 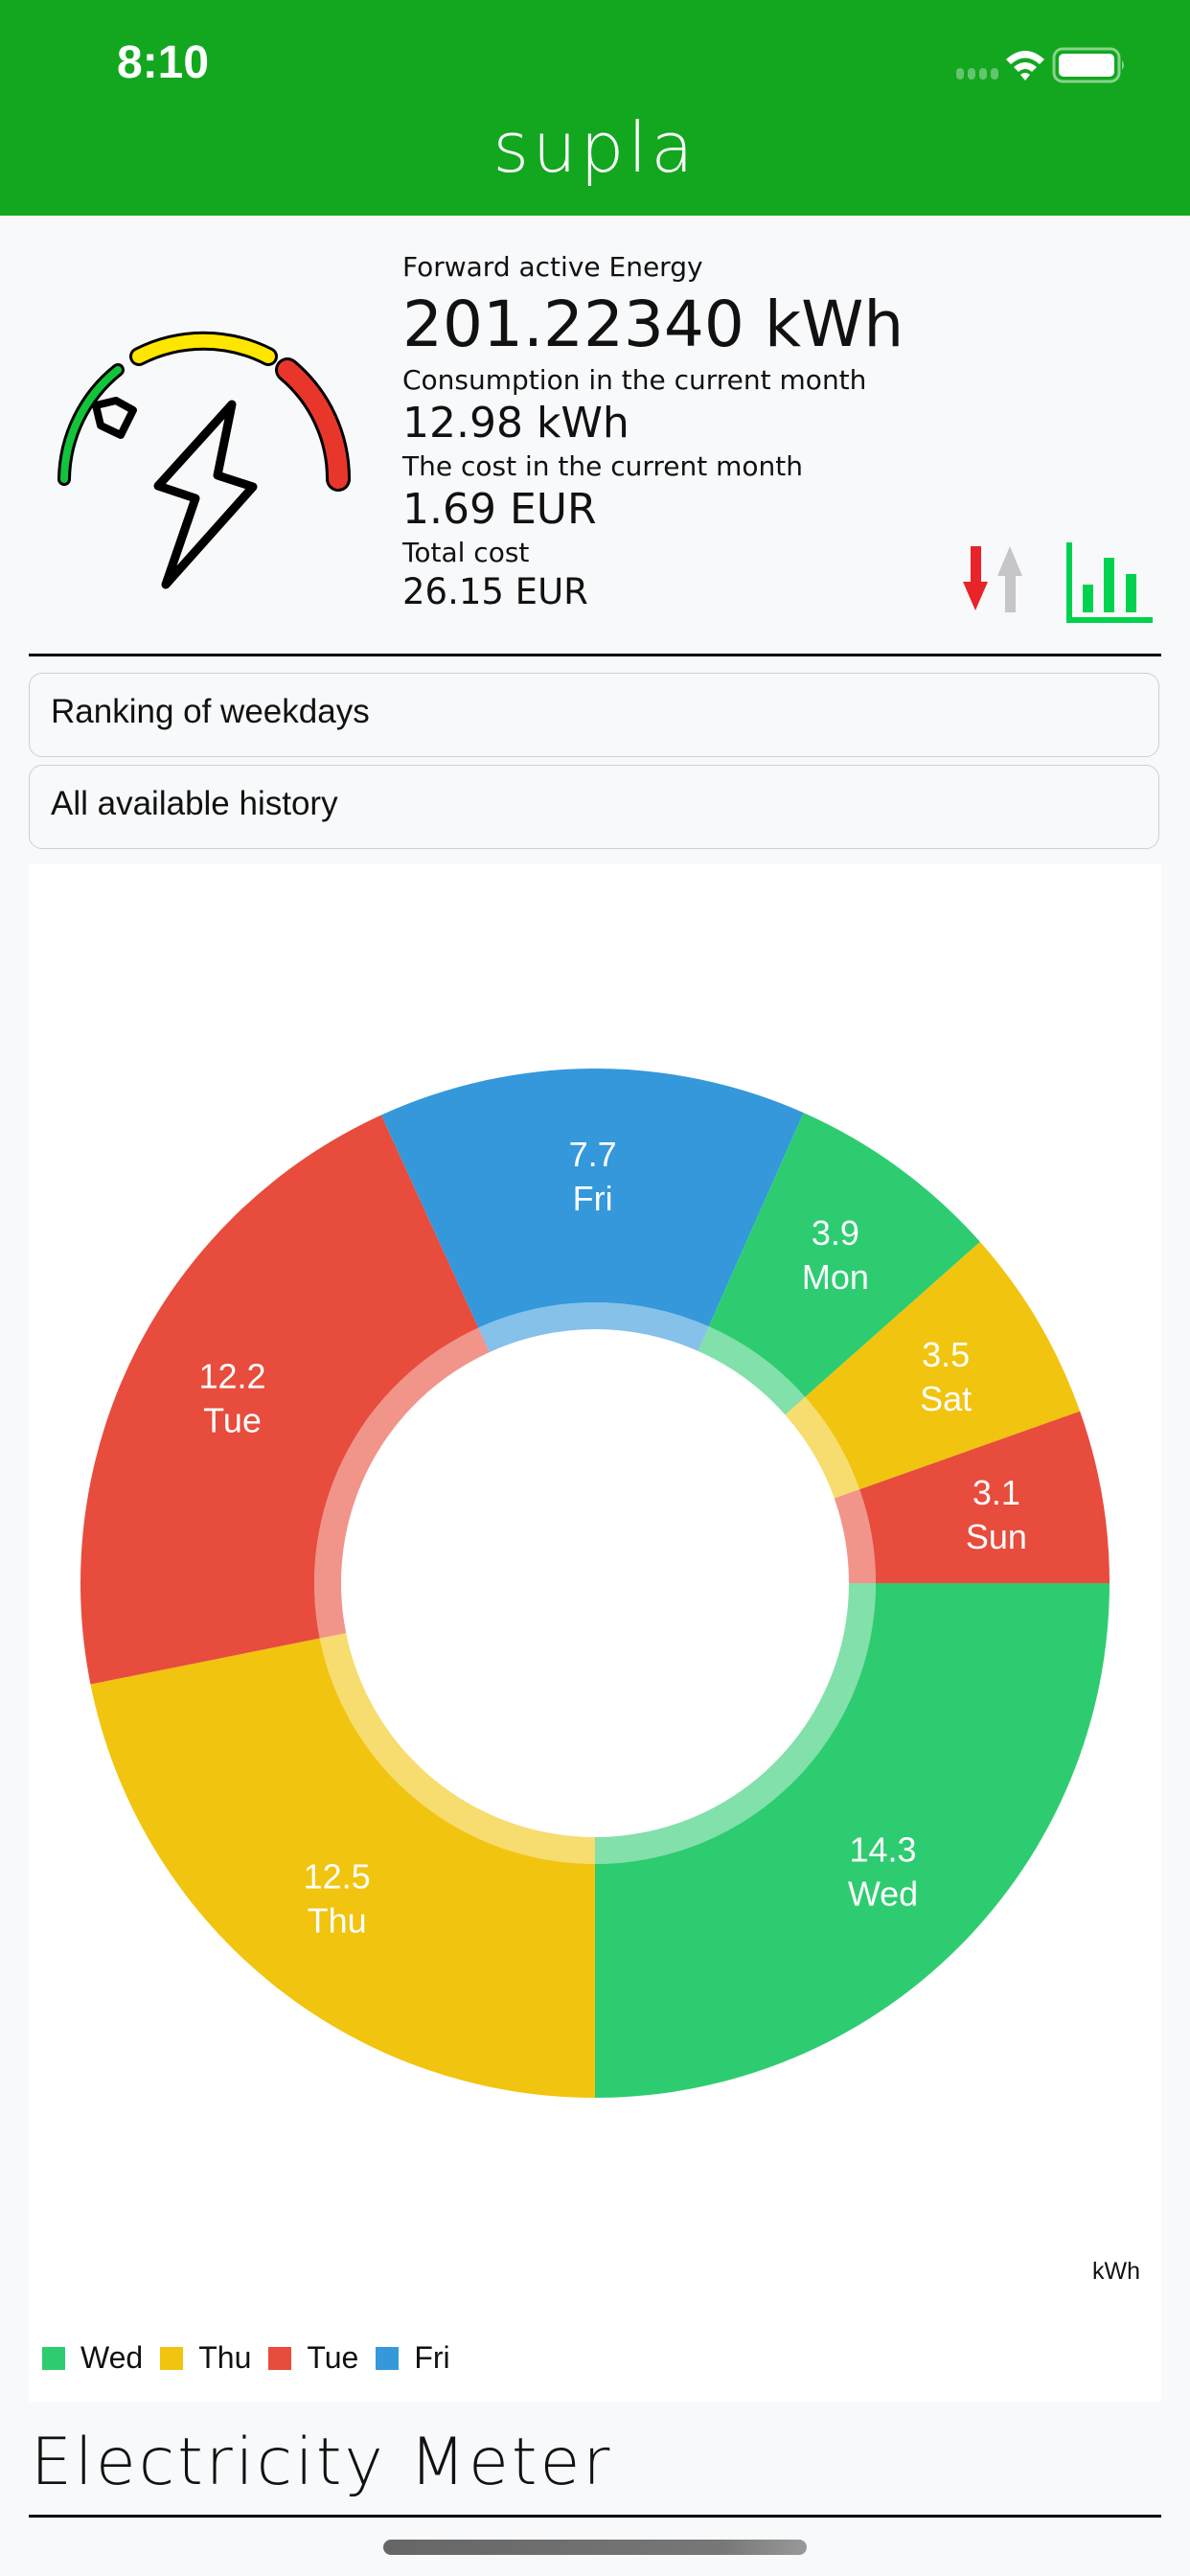 What do you see at coordinates (653, 324) in the screenshot?
I see `forward-energy-value: 201.22340 kWh` at bounding box center [653, 324].